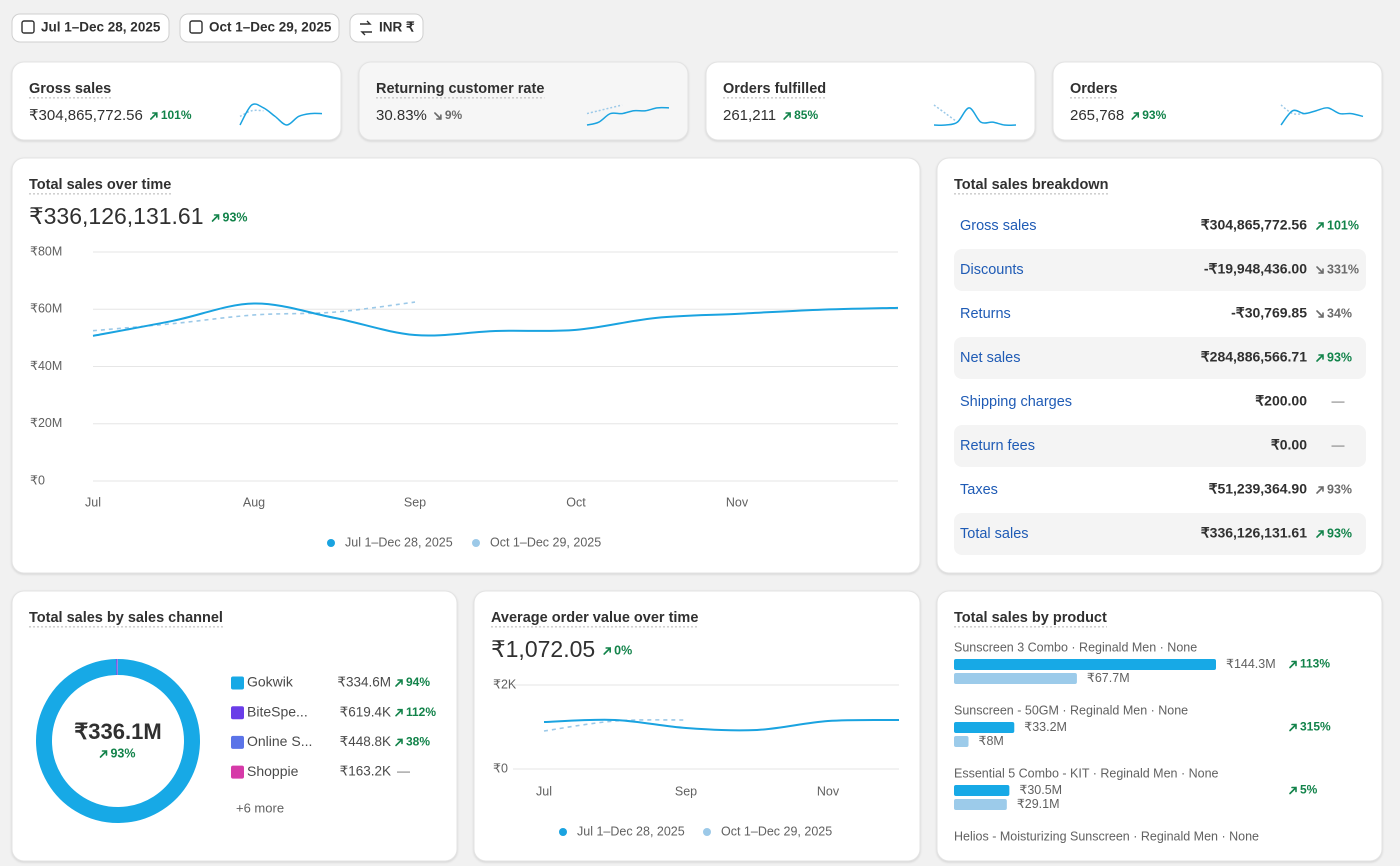 The height and width of the screenshot is (866, 1400). I want to click on x-tick-label: Aug, so click(254, 502).